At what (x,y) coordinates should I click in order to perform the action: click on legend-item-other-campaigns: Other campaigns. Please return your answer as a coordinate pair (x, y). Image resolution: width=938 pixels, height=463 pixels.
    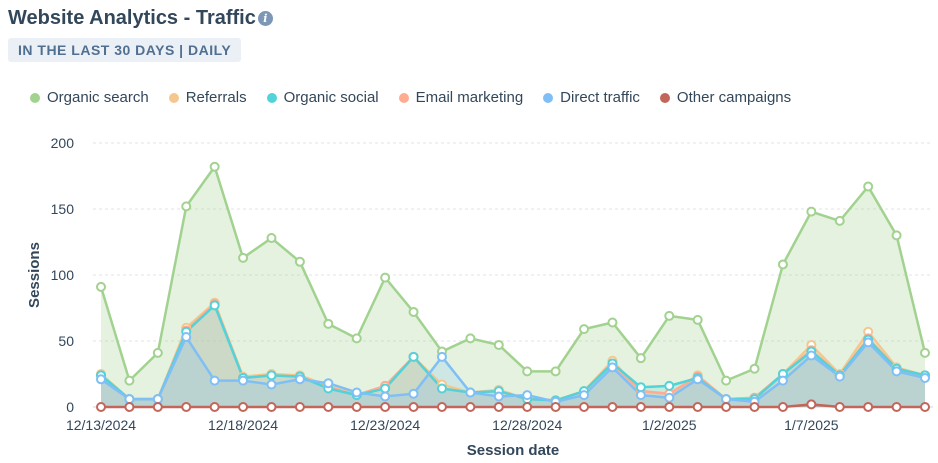
    Looking at the image, I should click on (725, 97).